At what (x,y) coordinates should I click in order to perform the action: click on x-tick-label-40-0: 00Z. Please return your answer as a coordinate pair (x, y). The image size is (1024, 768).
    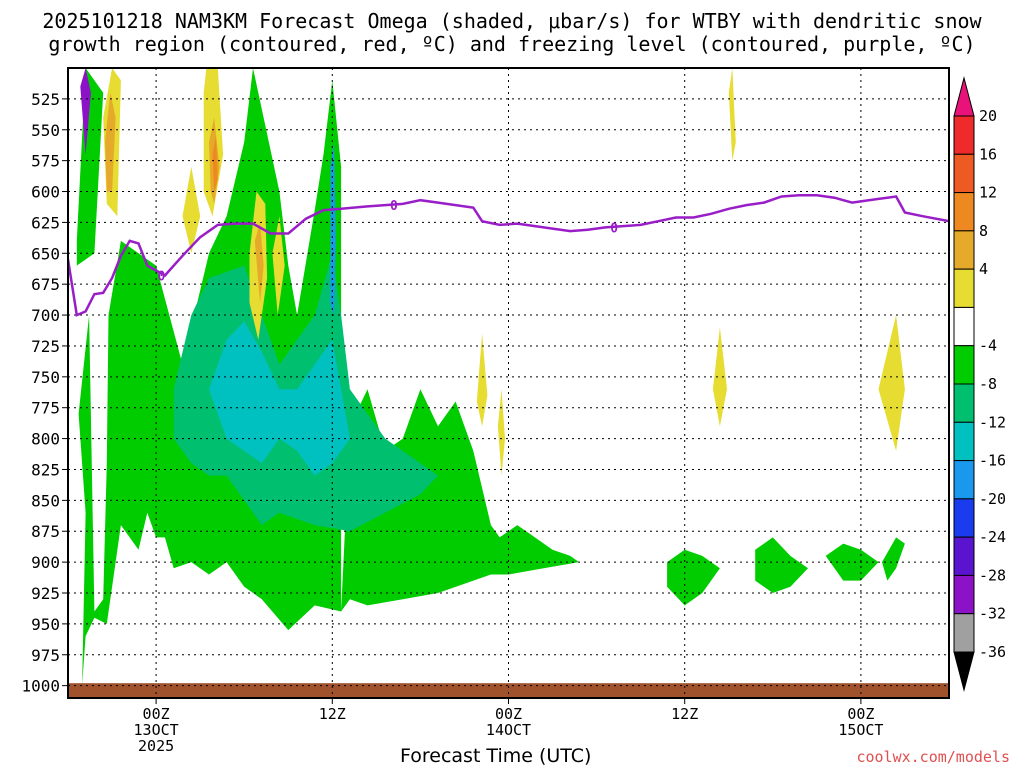
    Looking at the image, I should click on (860, 714).